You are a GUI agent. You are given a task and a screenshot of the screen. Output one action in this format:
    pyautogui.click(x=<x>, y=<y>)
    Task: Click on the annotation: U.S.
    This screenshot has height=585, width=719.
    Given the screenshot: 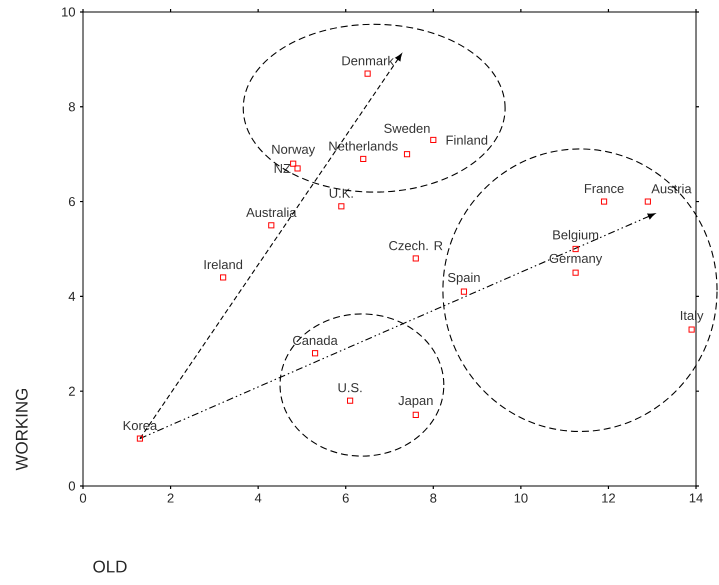 What is the action you would take?
    pyautogui.click(x=350, y=387)
    